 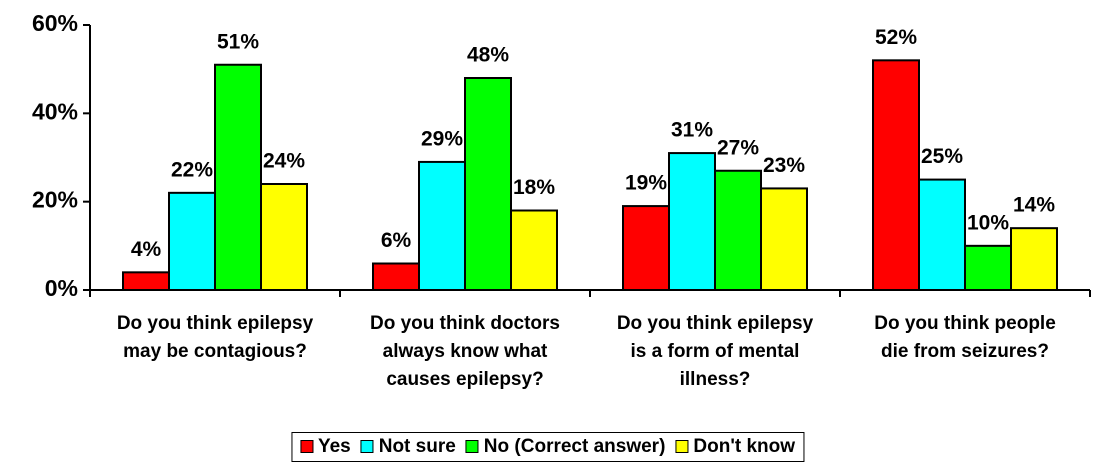 What do you see at coordinates (738, 147) in the screenshot?
I see `data-label: 27%` at bounding box center [738, 147].